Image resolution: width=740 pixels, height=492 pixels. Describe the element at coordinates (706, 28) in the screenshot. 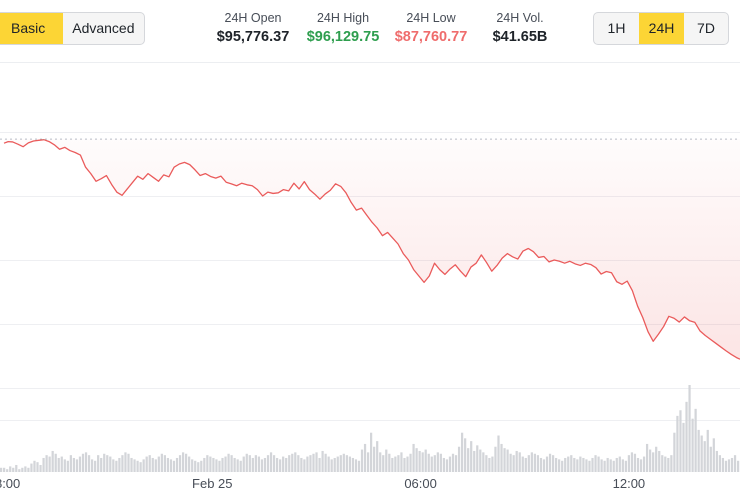

I see `timeframe-7d: 7D` at that location.